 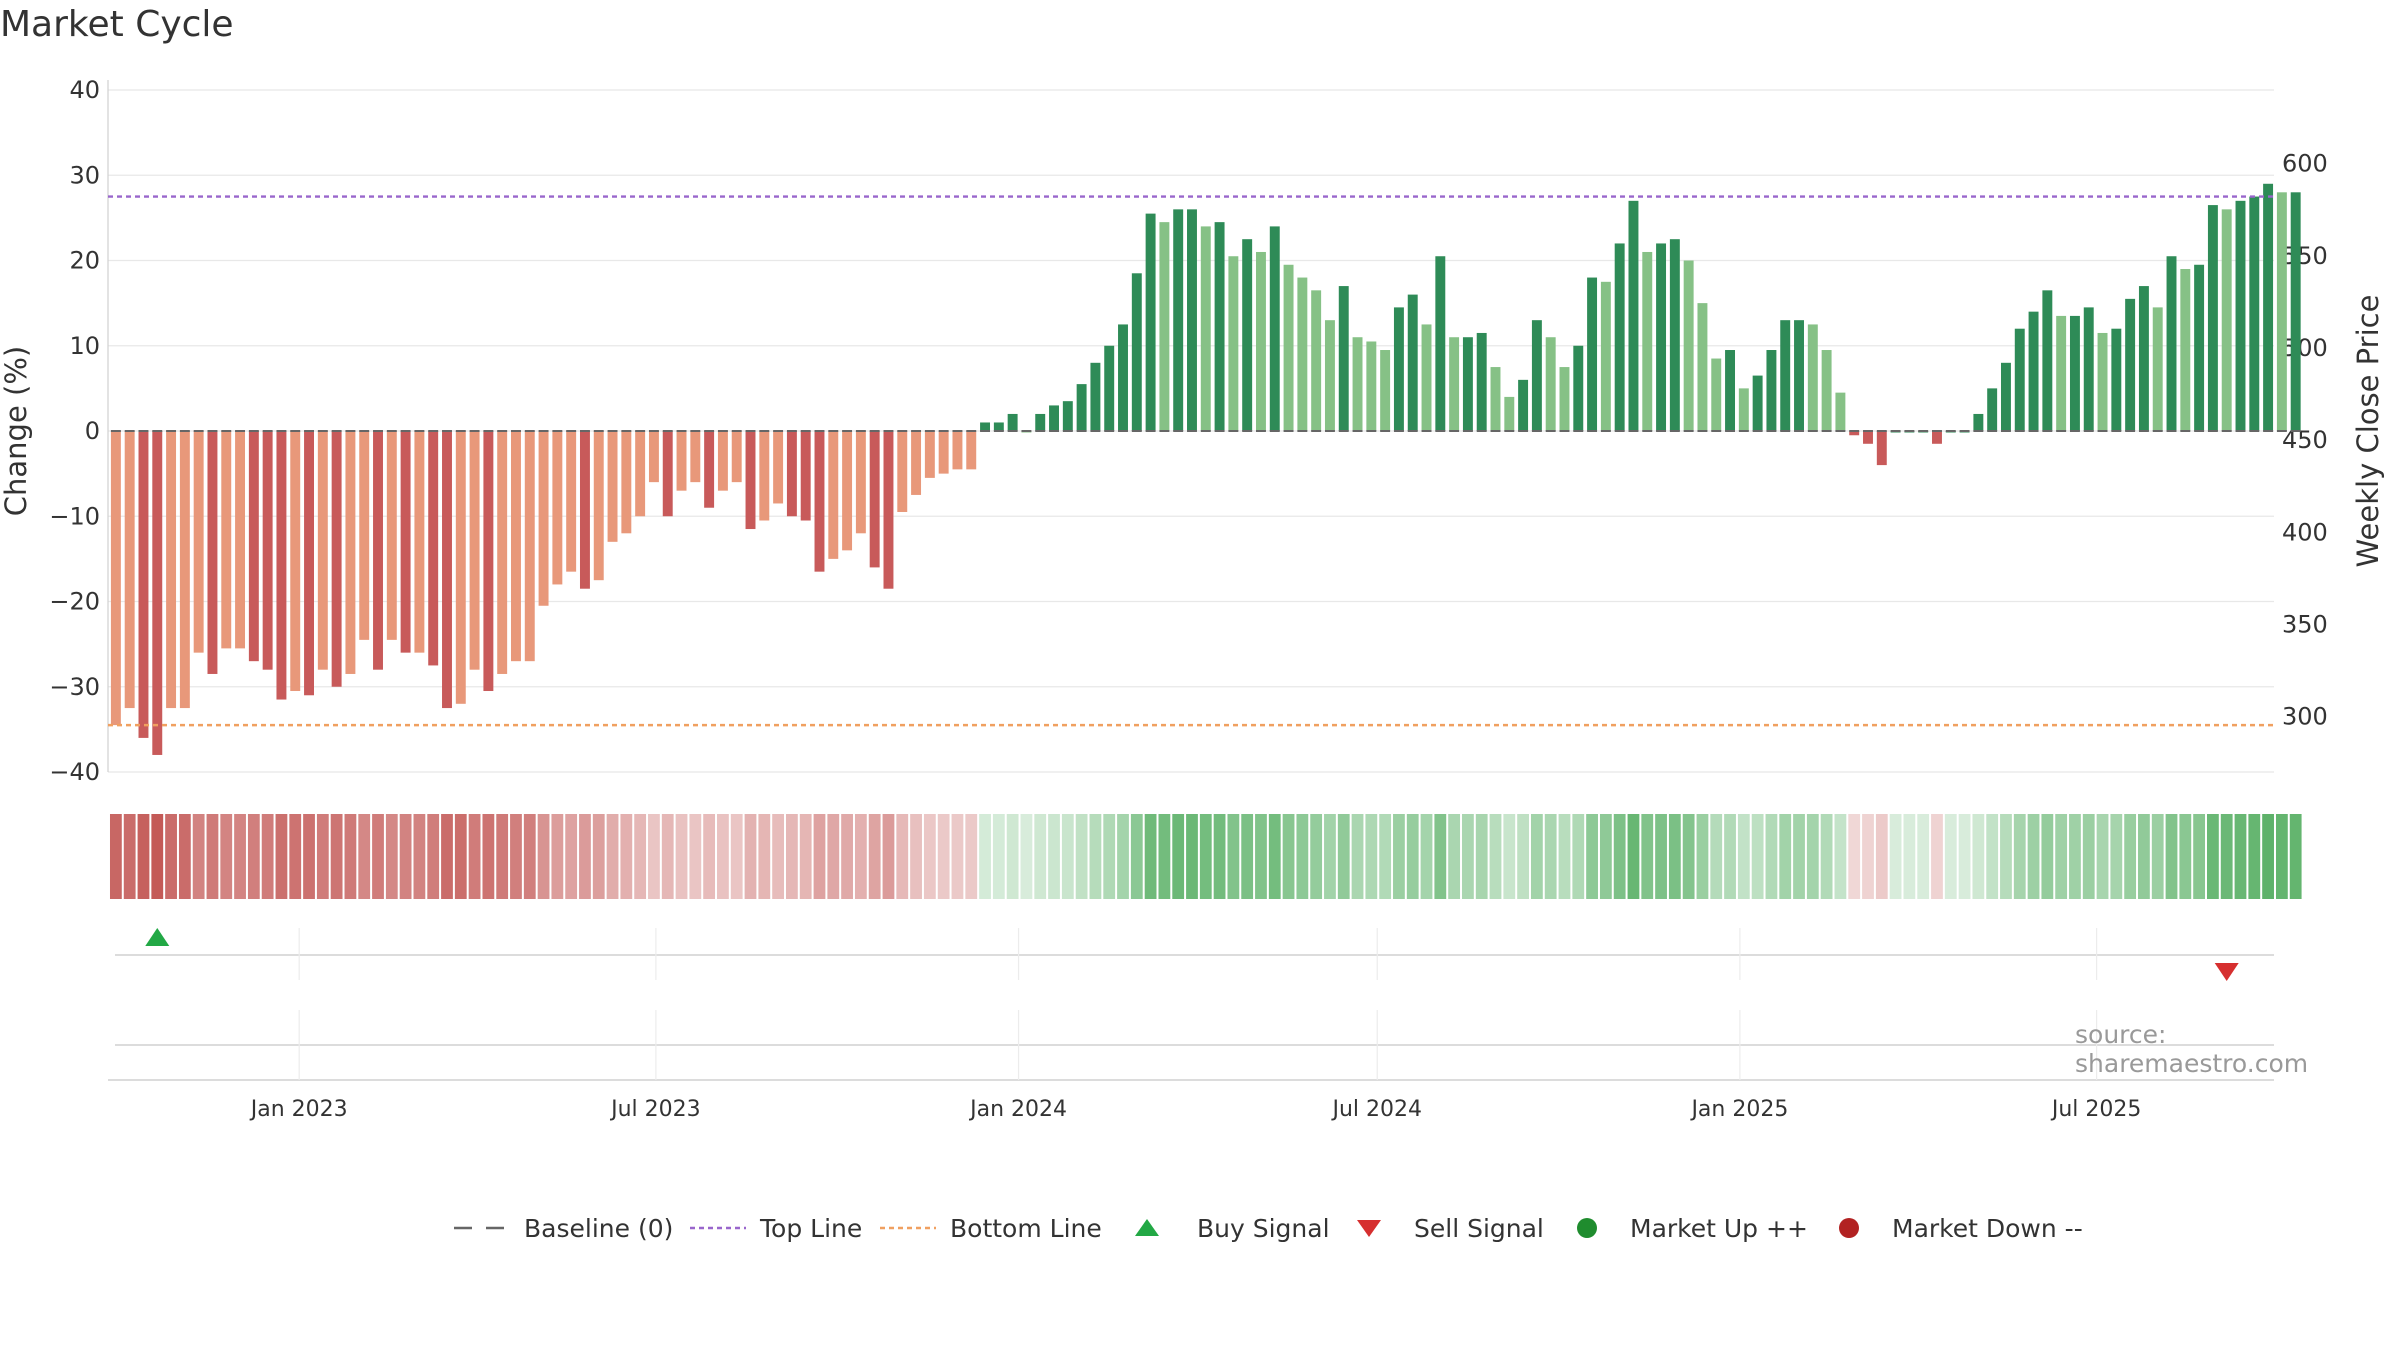 What do you see at coordinates (2305, 164) in the screenshot?
I see `y2-tick-label: 600` at bounding box center [2305, 164].